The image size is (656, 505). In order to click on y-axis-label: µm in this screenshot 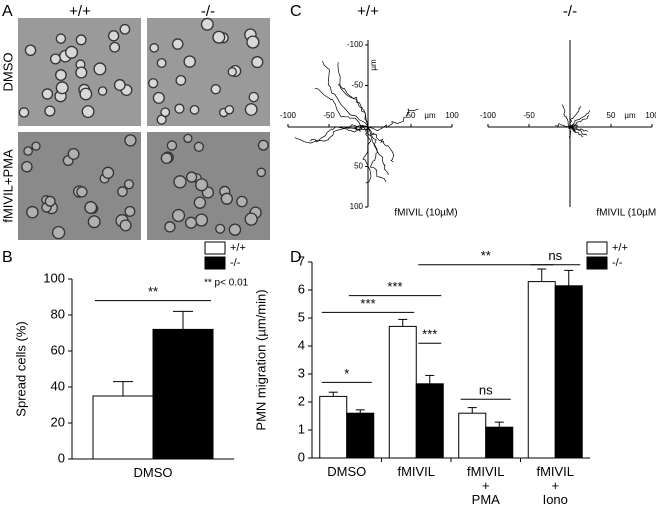, I will do `click(373, 65)`.